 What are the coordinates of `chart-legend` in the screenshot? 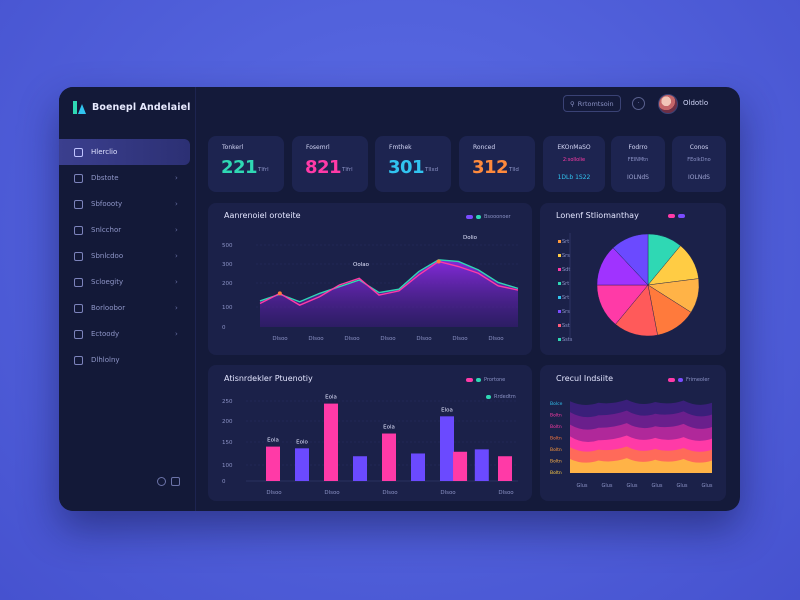 It's located at (676, 216).